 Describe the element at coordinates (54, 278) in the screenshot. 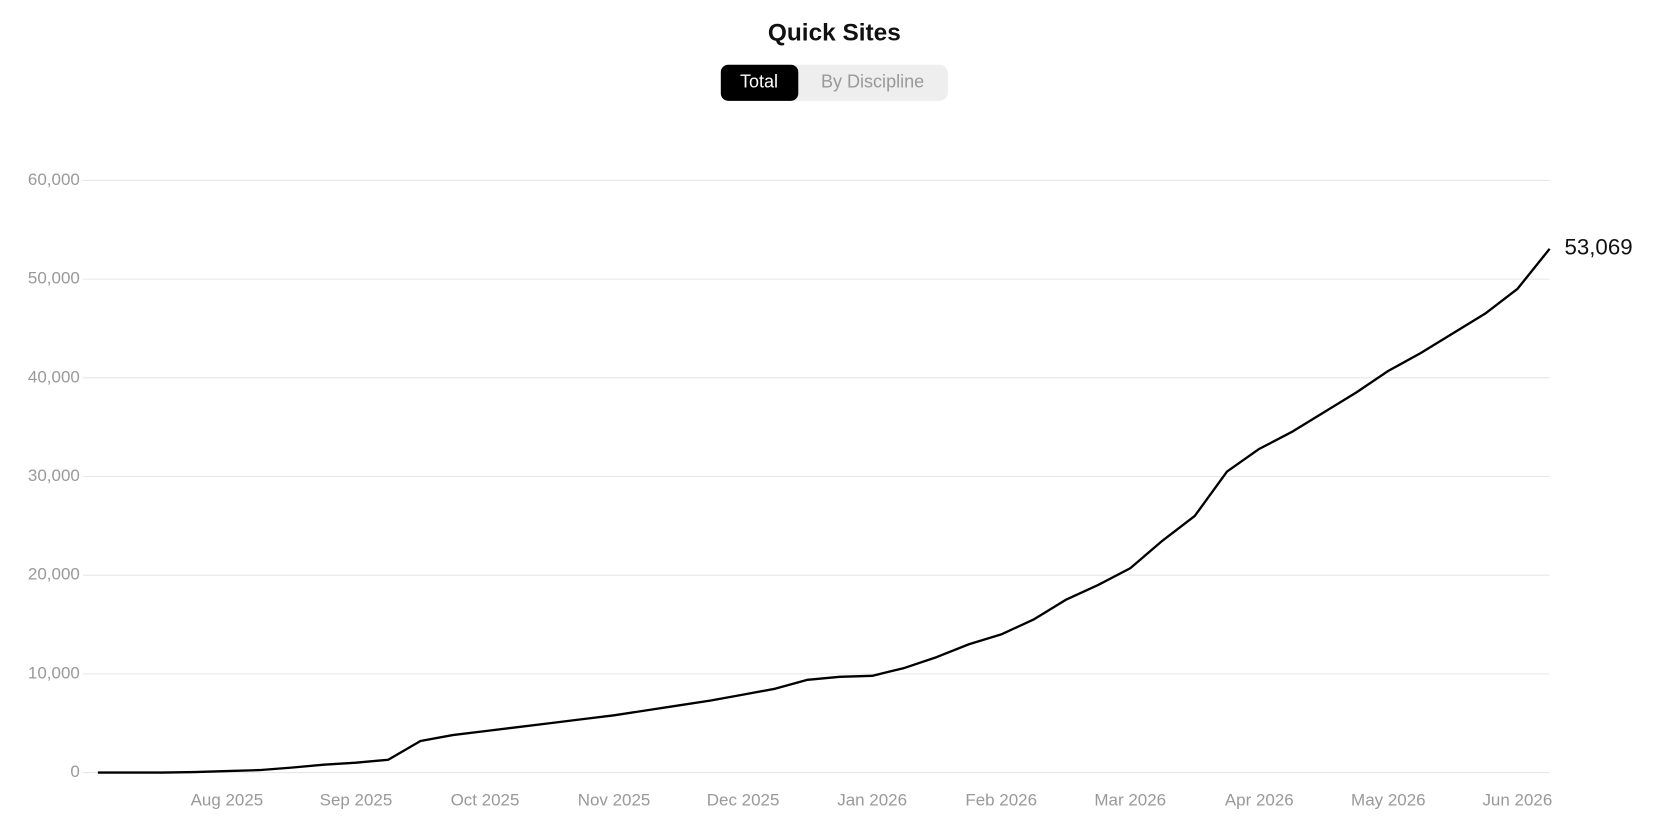

I see `y-tick-label: 50,000` at that location.